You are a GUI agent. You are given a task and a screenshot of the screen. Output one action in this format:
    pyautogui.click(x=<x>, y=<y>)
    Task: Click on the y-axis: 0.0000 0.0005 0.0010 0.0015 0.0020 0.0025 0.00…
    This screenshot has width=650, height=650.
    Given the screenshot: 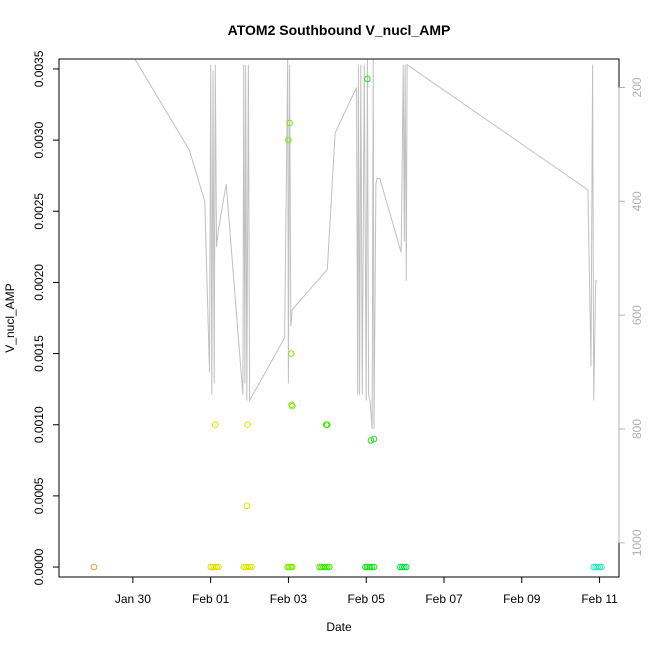 What is the action you would take?
    pyautogui.click(x=45, y=317)
    